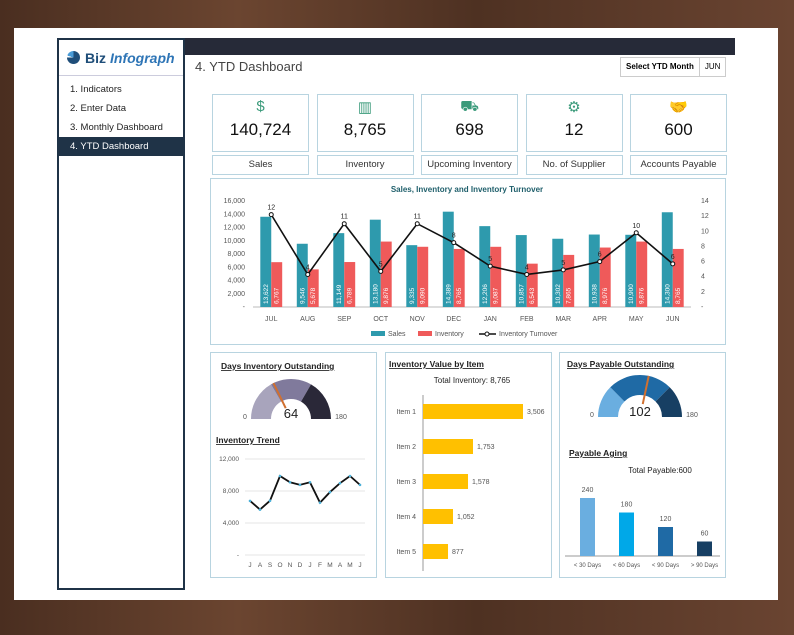  I want to click on y2-tick: 4, so click(703, 277).